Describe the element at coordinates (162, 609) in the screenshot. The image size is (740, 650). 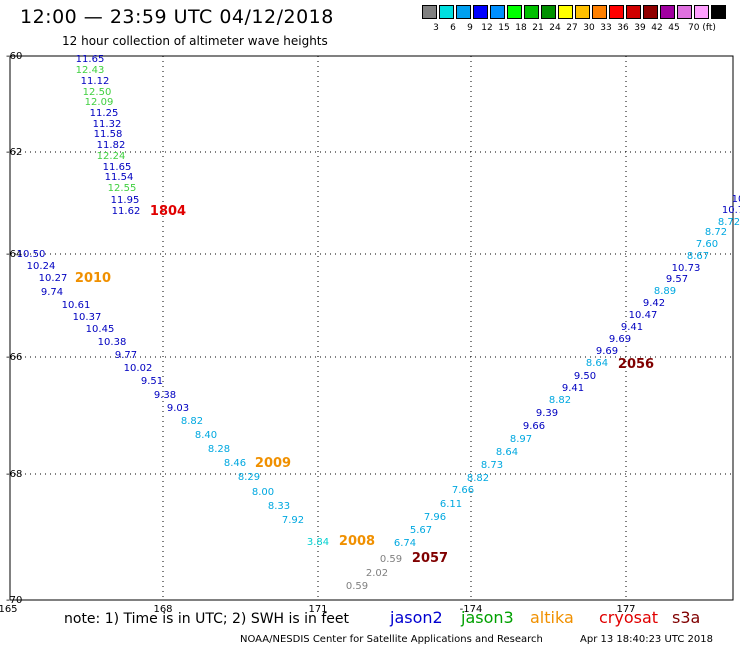
I see `lon-label: 168` at that location.